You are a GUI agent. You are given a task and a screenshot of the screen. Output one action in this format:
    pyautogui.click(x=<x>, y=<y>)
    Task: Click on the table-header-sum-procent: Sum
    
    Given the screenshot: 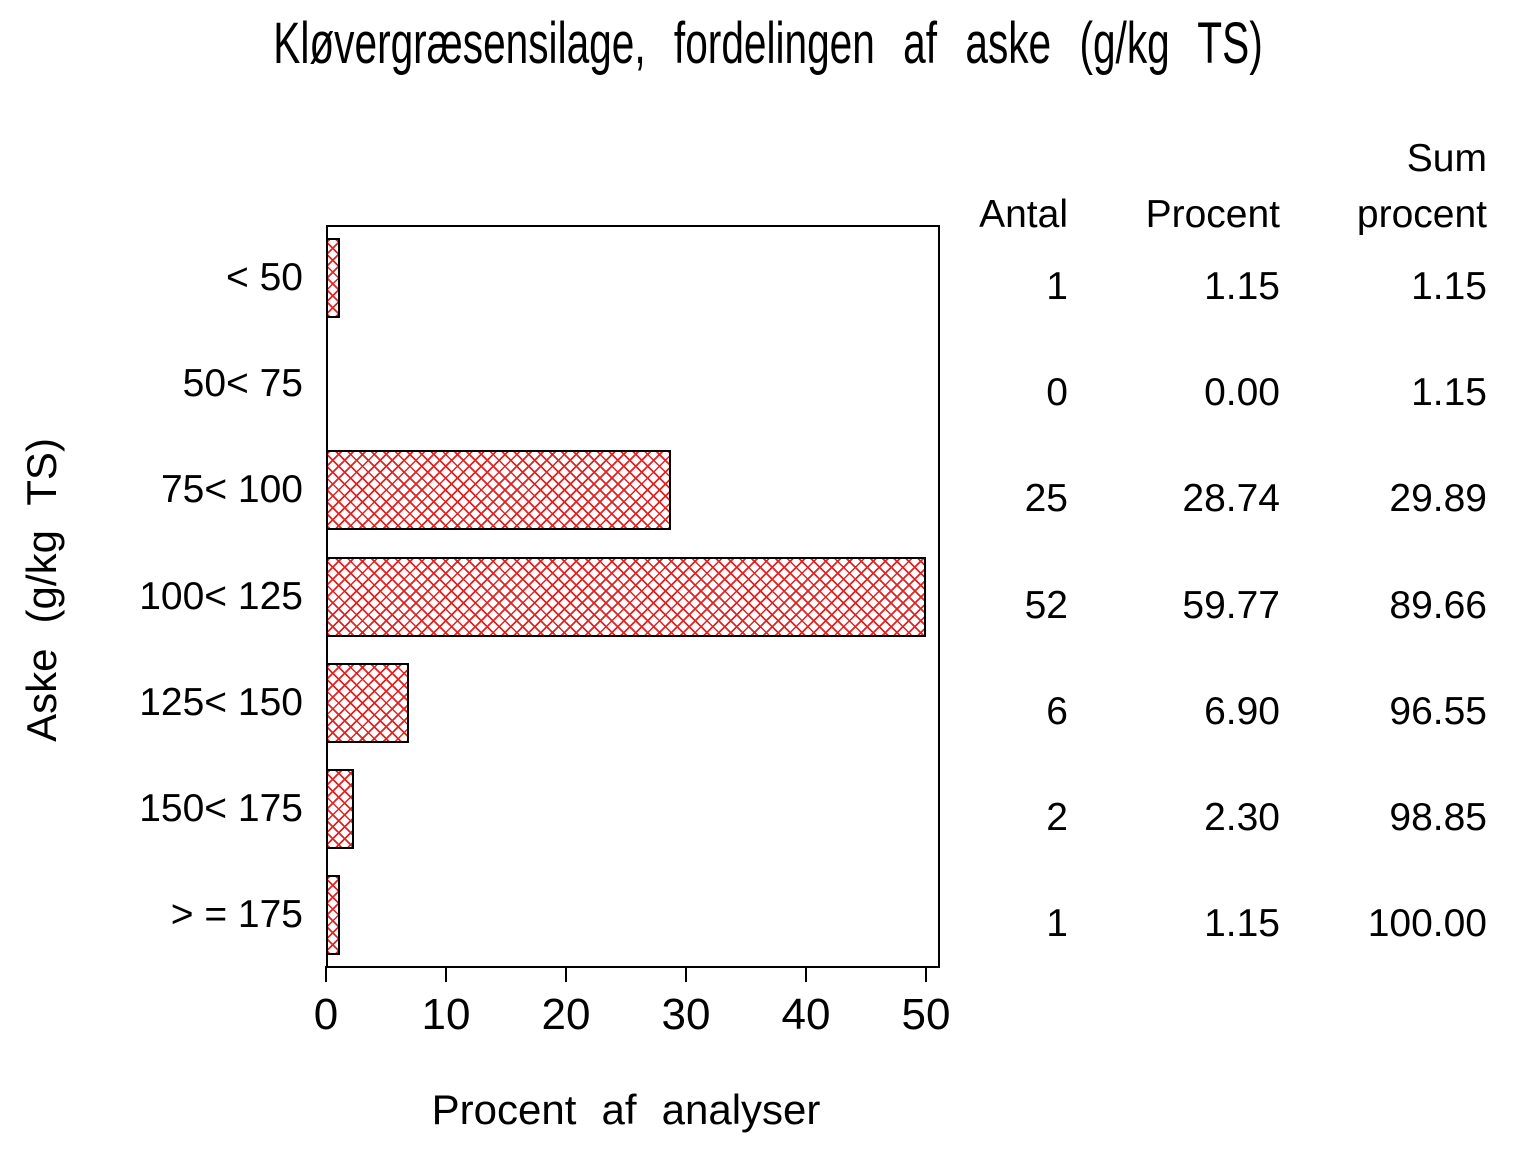 What is the action you would take?
    pyautogui.click(x=1446, y=158)
    